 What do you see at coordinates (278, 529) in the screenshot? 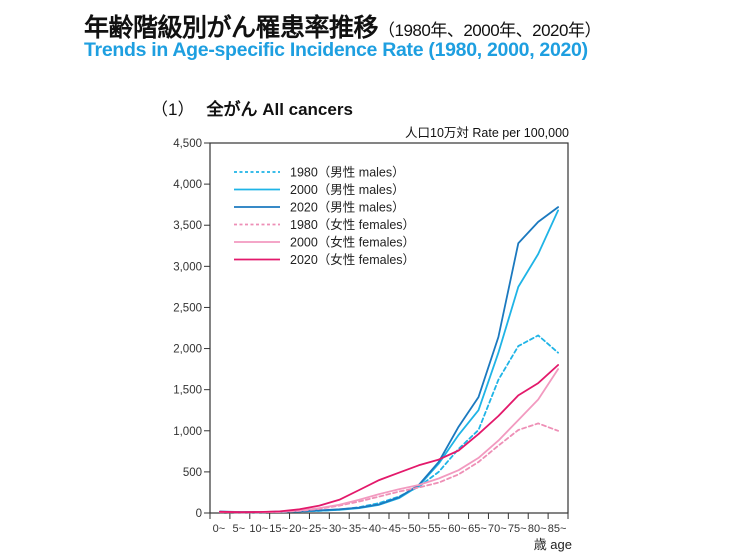
I see `x-tick-label: 15~` at bounding box center [278, 529].